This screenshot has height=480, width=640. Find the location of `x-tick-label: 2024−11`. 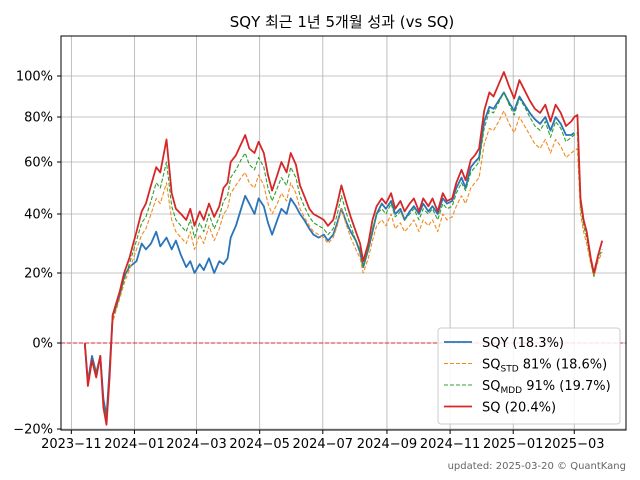

x-tick-label: 2024−11 is located at coordinates (450, 444).